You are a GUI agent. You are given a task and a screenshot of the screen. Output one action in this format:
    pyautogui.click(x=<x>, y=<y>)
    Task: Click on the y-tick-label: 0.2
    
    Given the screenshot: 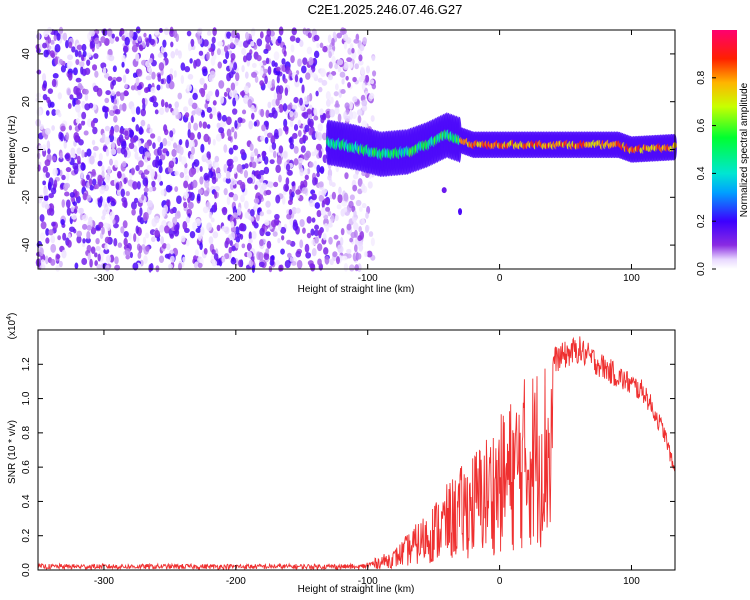 What is the action you would take?
    pyautogui.click(x=26, y=535)
    